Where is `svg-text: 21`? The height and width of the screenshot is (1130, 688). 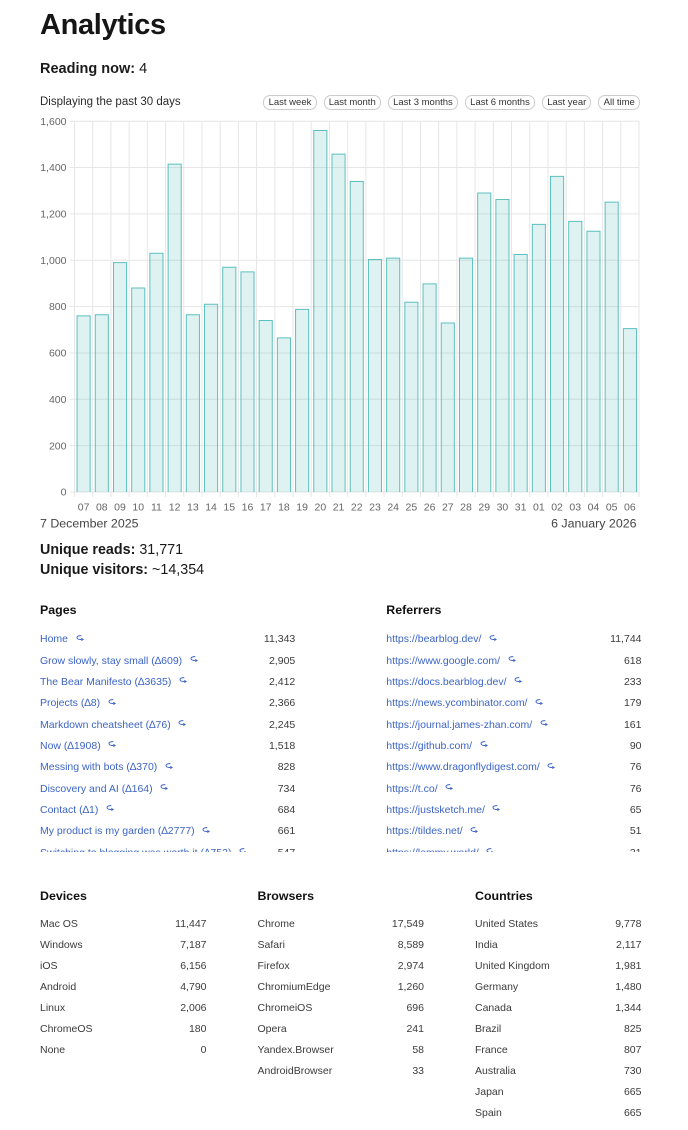 svg-text: 21 is located at coordinates (339, 508).